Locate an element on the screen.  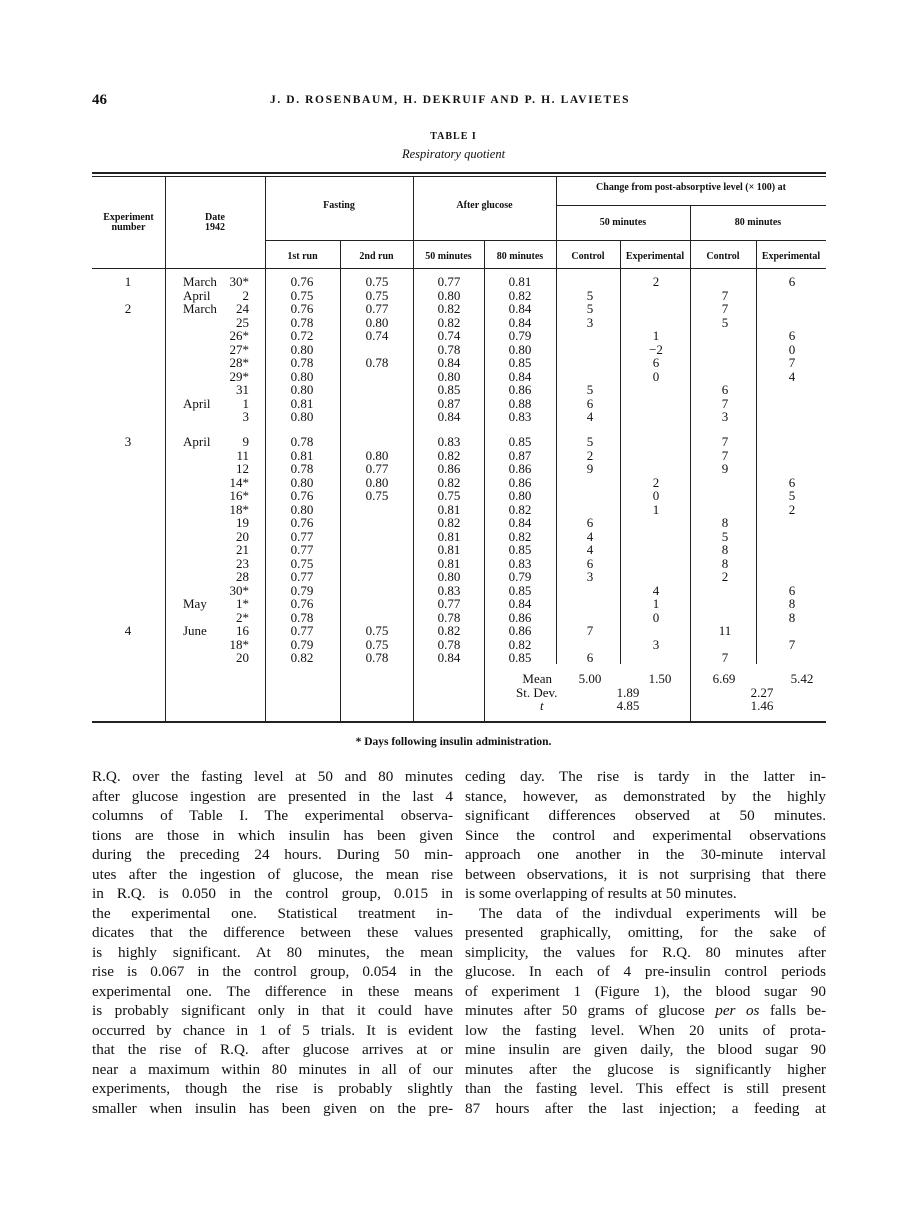
cell-day: 23 is located at coordinates (242, 563).